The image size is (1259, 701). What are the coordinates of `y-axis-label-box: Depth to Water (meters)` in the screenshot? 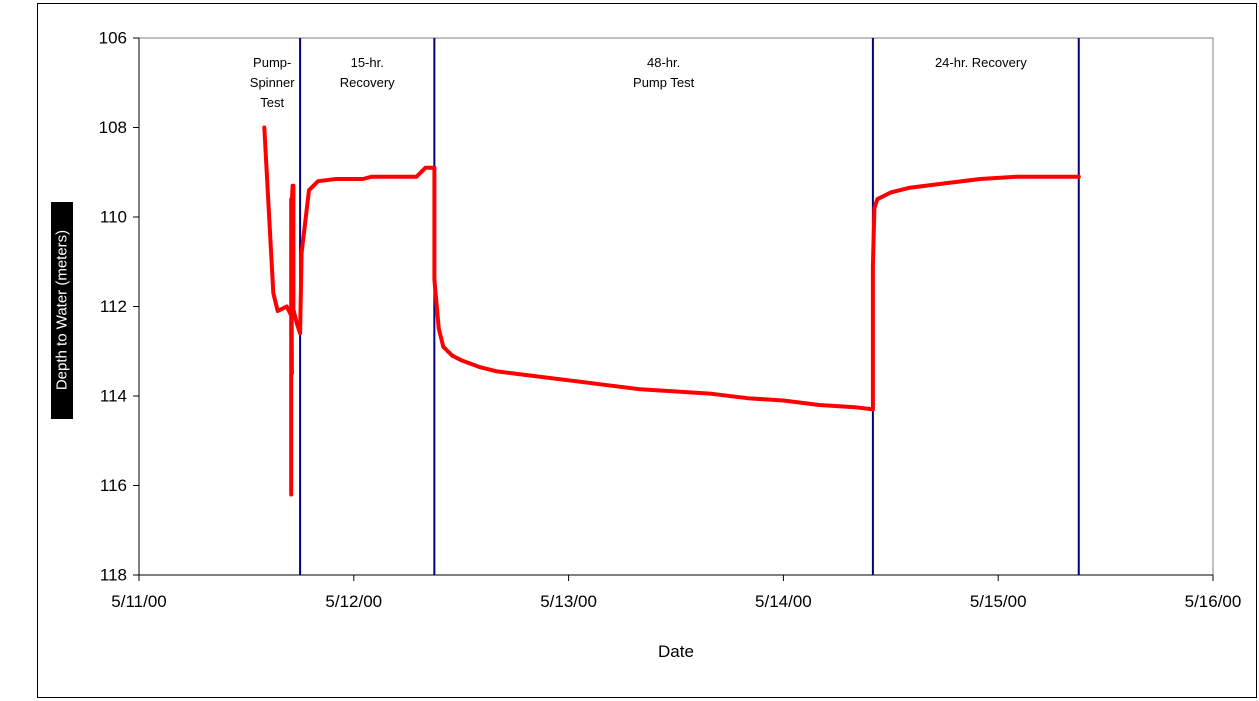 It's located at (62, 310).